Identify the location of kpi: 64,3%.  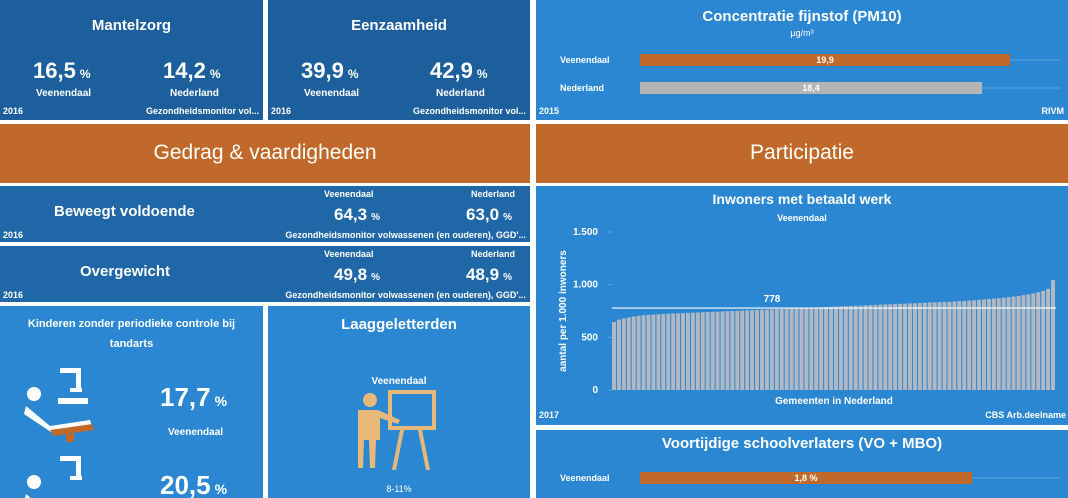
(357, 215).